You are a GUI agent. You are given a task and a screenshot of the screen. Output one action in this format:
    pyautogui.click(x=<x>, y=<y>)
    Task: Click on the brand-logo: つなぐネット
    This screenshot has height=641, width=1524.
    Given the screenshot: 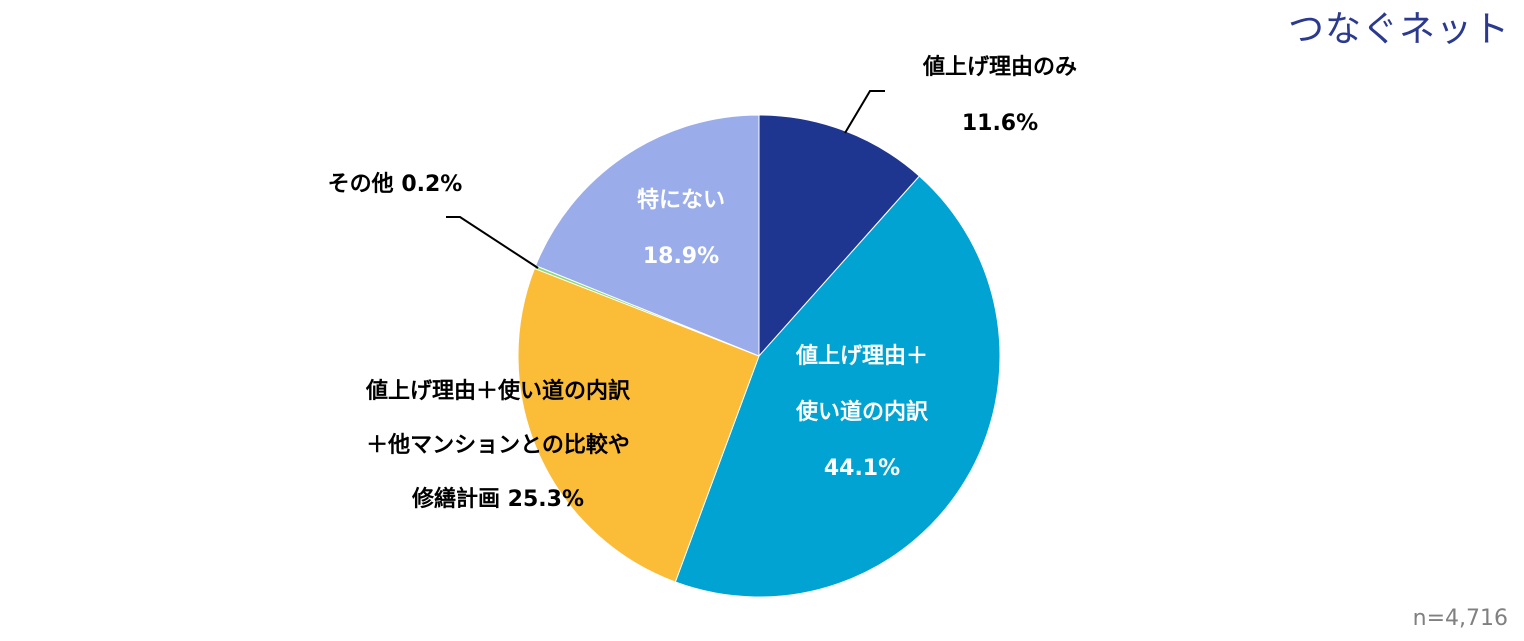 What is the action you would take?
    pyautogui.click(x=1398, y=29)
    